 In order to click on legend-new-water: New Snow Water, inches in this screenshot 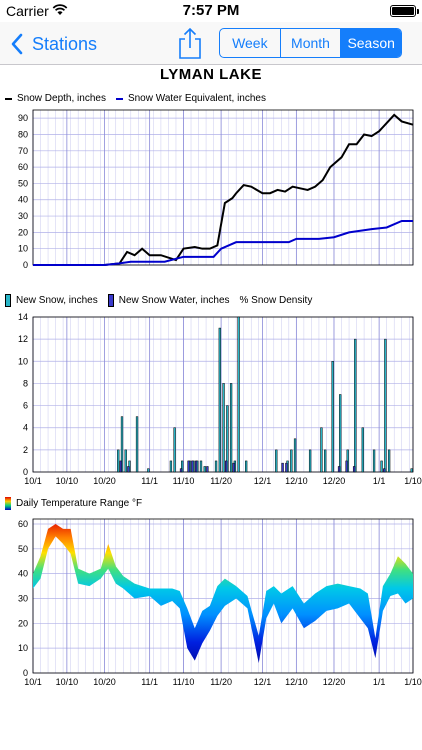, I will do `click(168, 300)`.